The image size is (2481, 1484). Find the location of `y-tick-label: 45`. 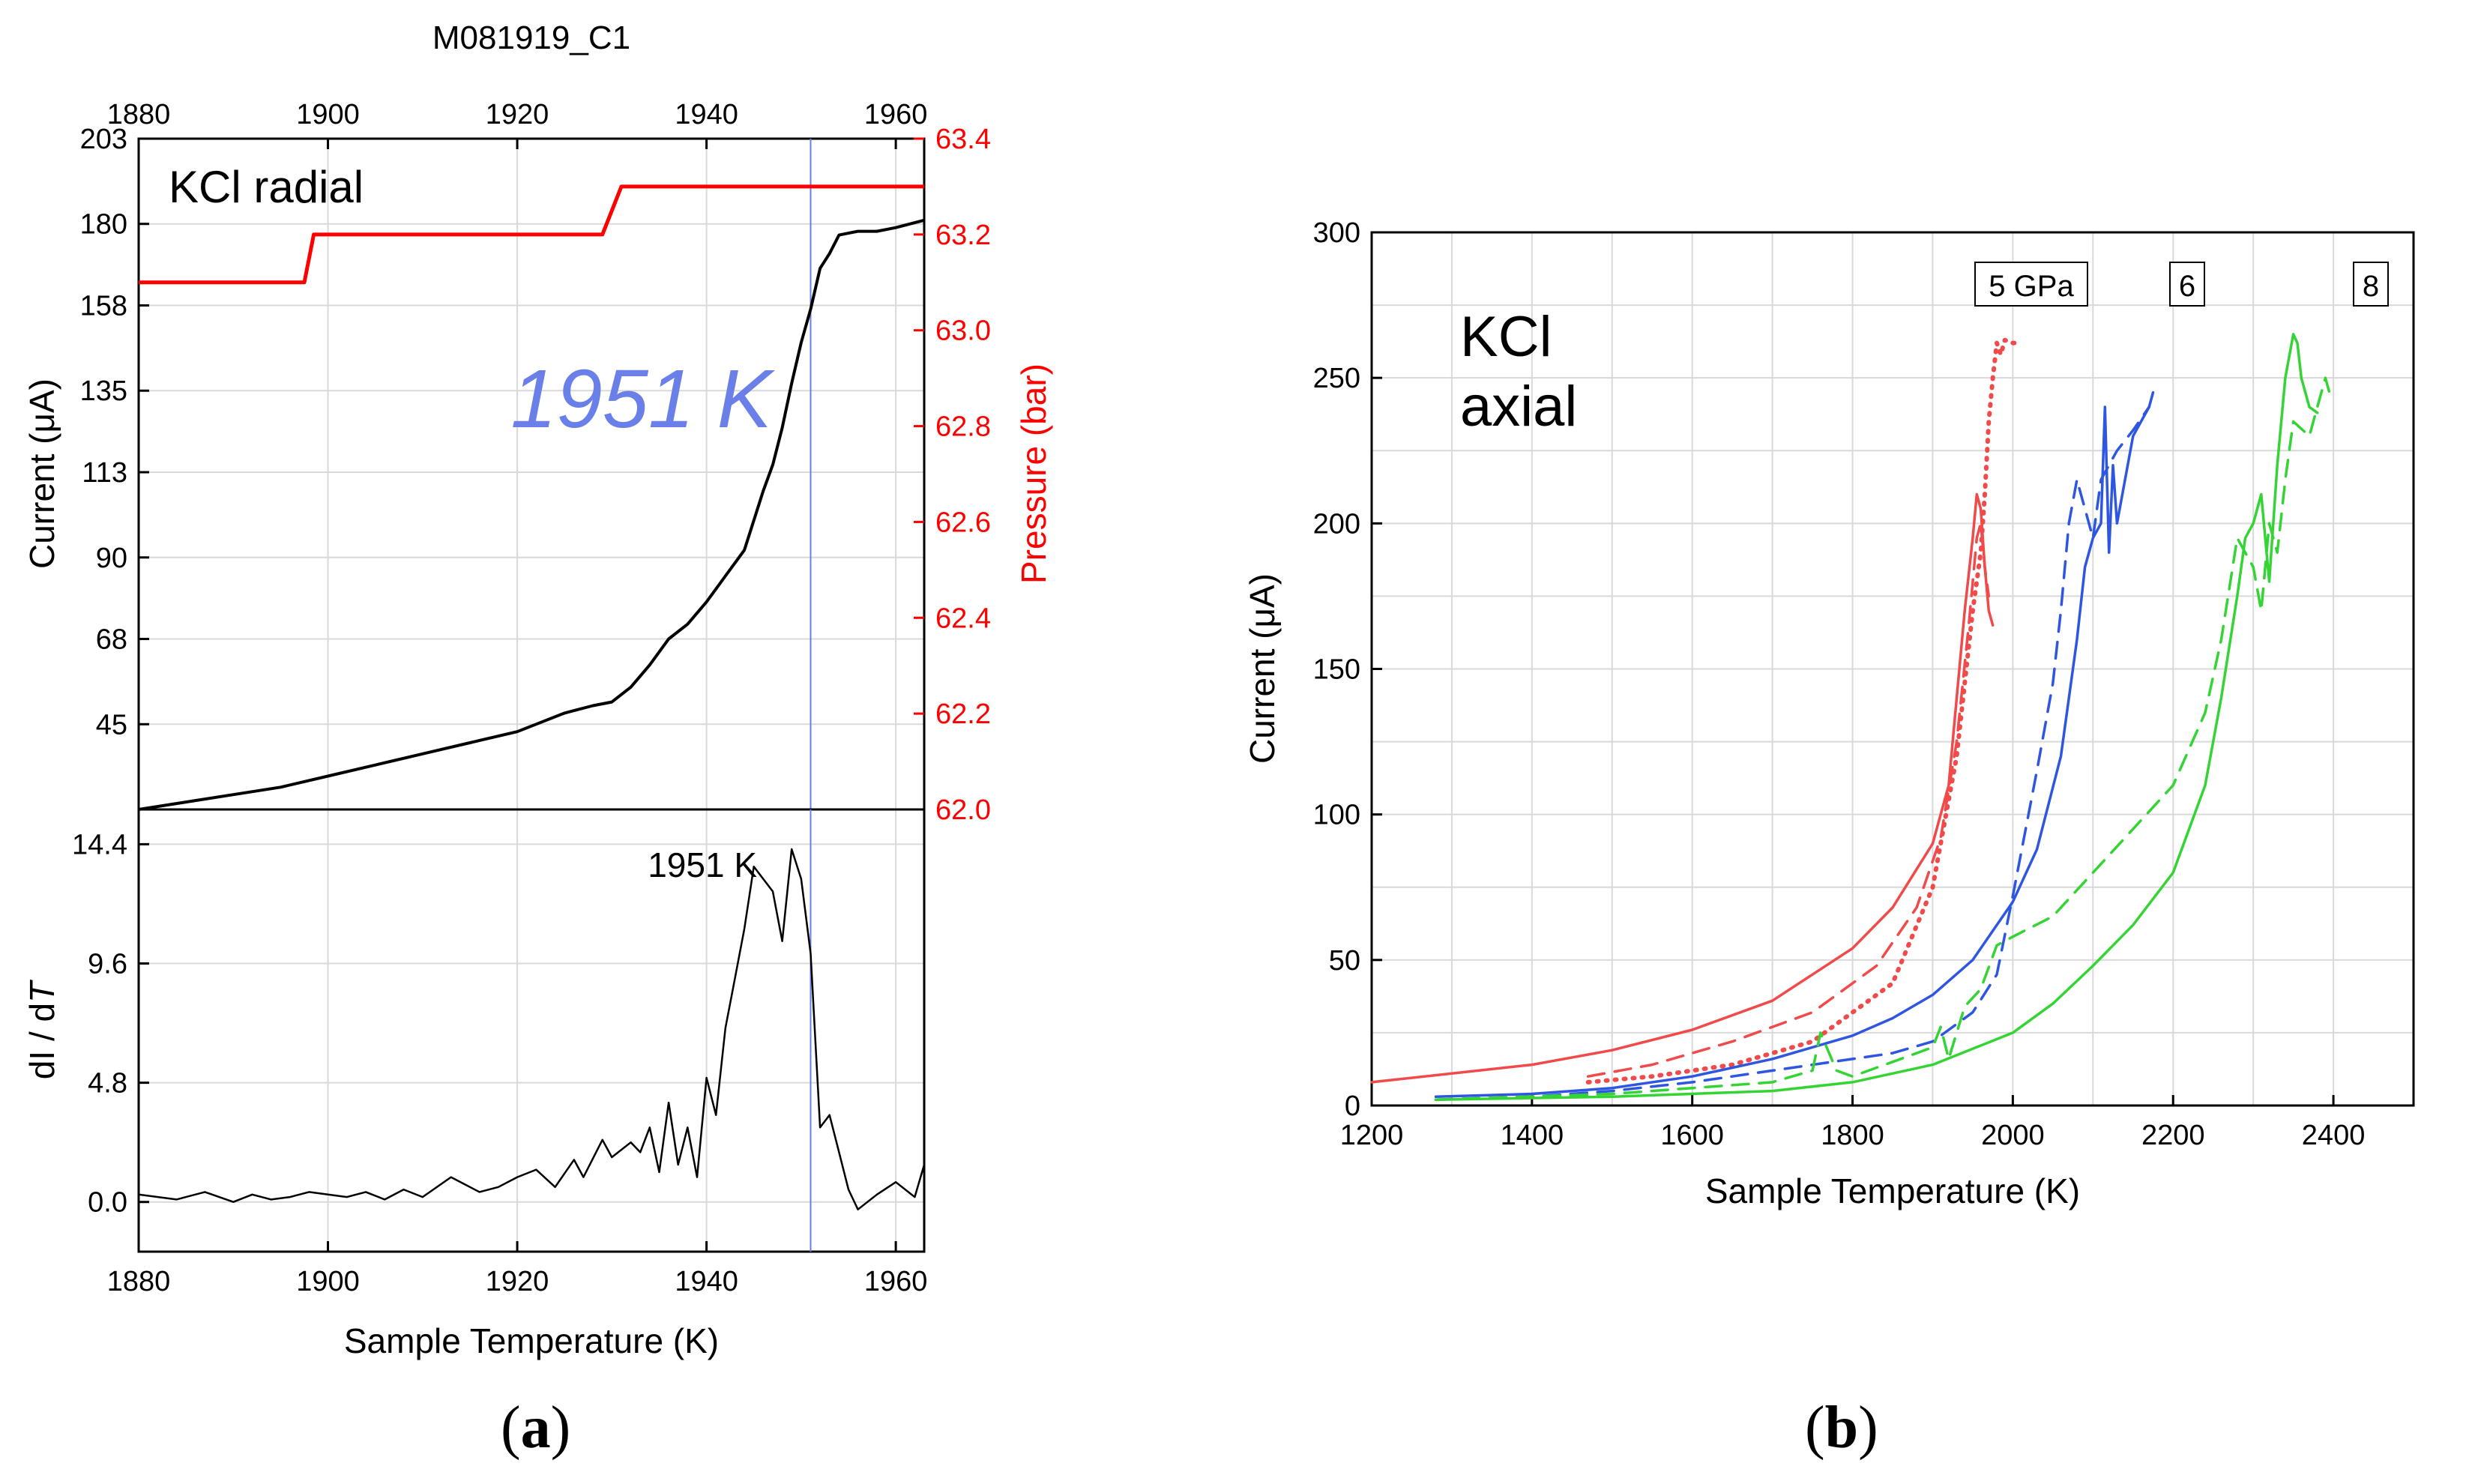

y-tick-label: 45 is located at coordinates (111, 725).